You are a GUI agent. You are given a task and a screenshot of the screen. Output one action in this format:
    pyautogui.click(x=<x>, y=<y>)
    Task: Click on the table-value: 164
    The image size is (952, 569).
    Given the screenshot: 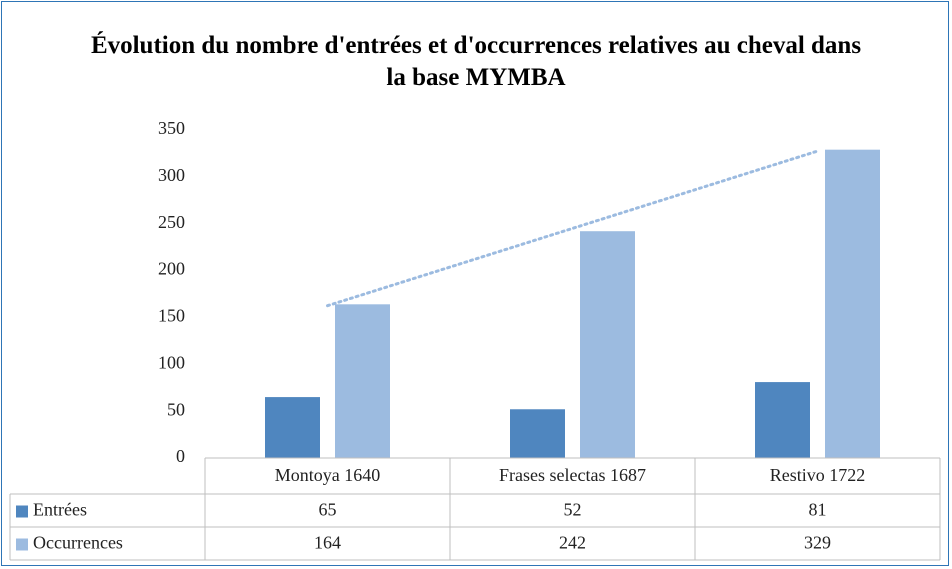 What is the action you would take?
    pyautogui.click(x=327, y=543)
    